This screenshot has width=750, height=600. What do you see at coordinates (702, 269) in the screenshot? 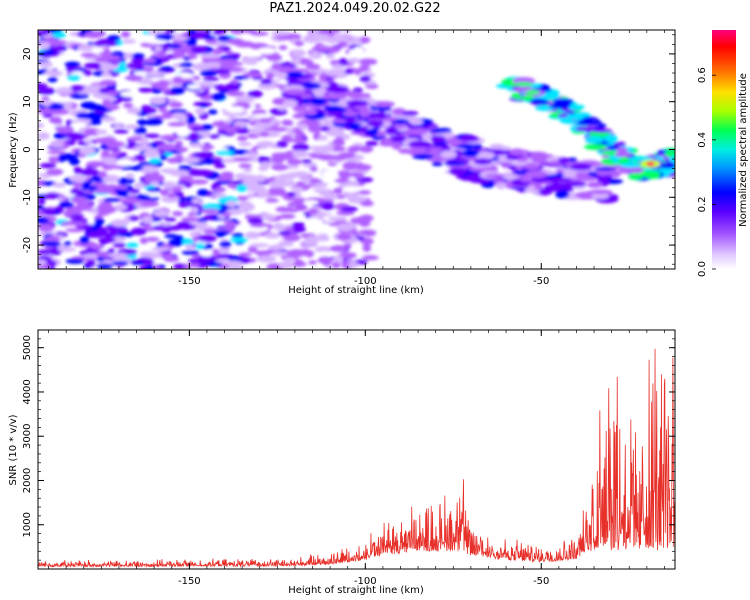
I see `colorbar-tick-label: 0.0` at bounding box center [702, 269].